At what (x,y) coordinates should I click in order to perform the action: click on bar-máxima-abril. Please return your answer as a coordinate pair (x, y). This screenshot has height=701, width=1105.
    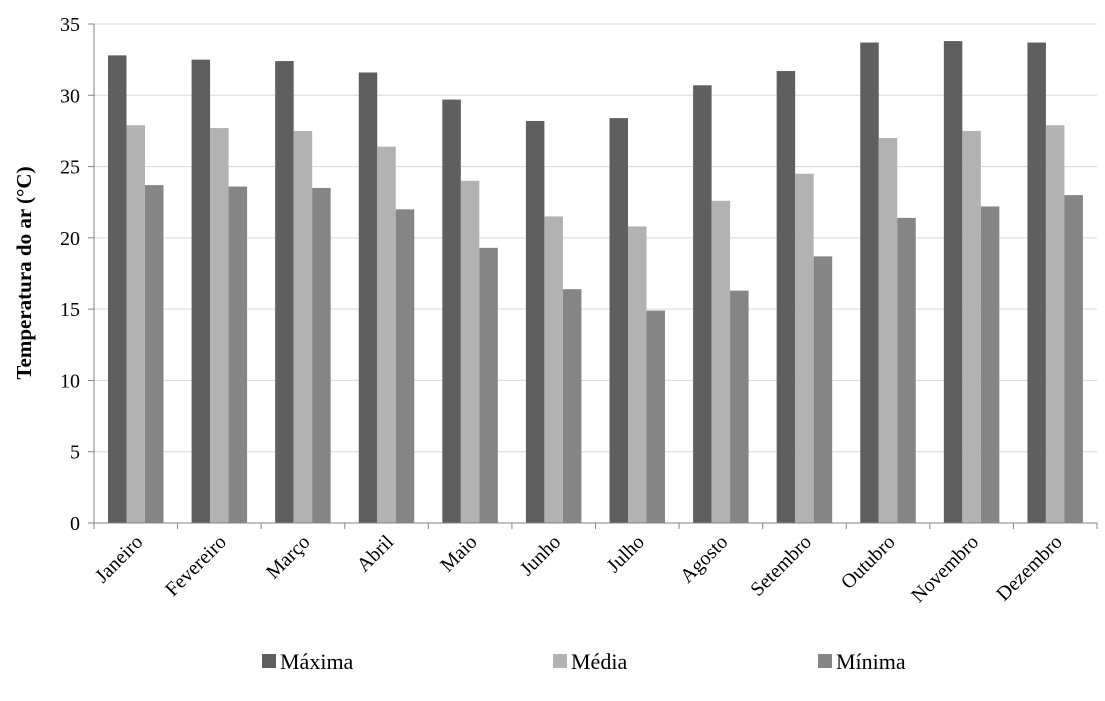
    Looking at the image, I should click on (368, 297).